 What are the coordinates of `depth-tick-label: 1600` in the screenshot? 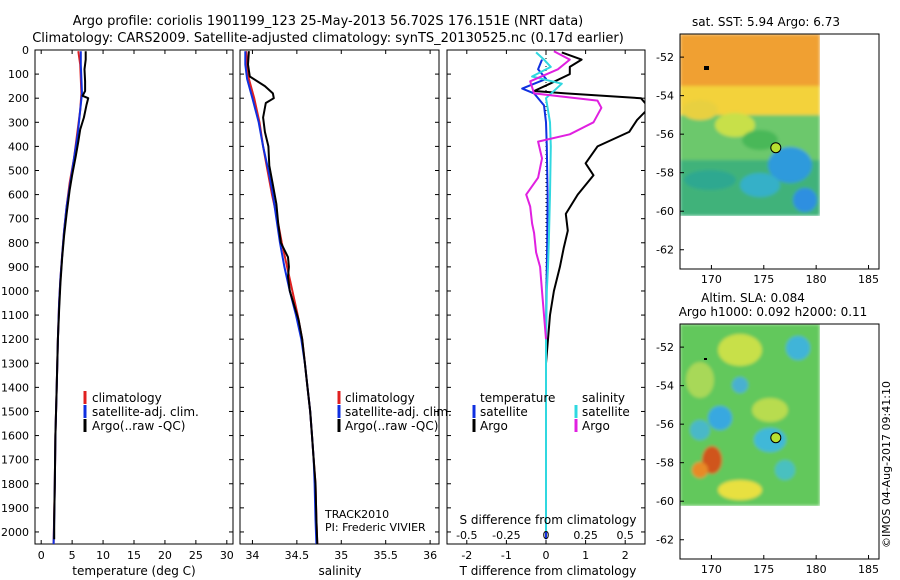 It's located at (15, 436).